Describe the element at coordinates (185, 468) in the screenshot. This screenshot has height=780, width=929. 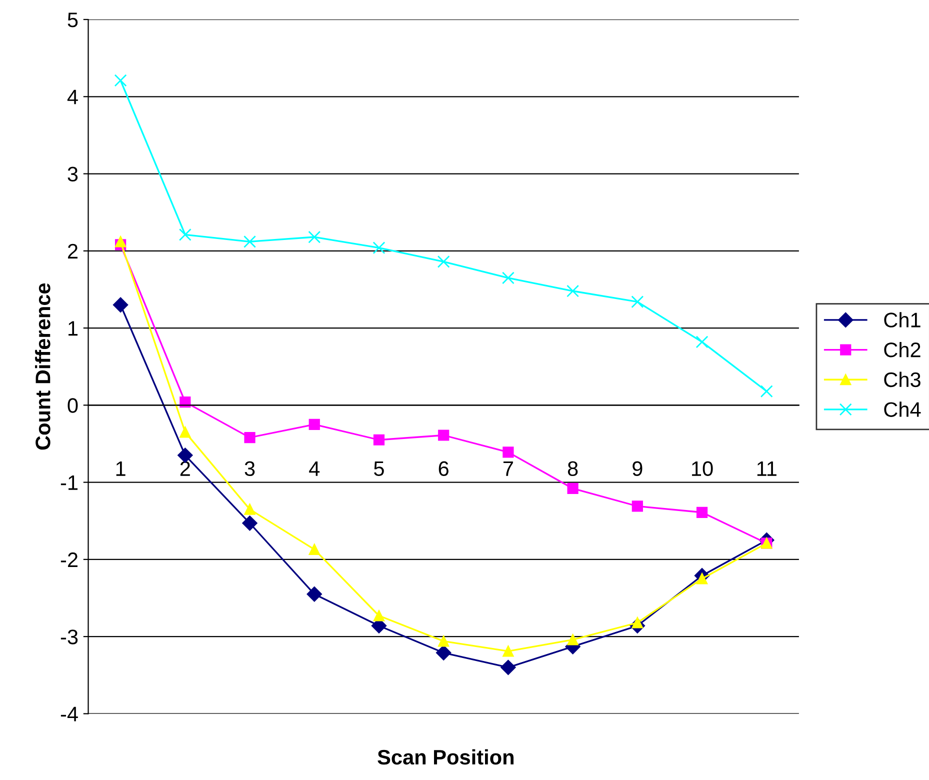
I see `x-tick-label: 2` at that location.